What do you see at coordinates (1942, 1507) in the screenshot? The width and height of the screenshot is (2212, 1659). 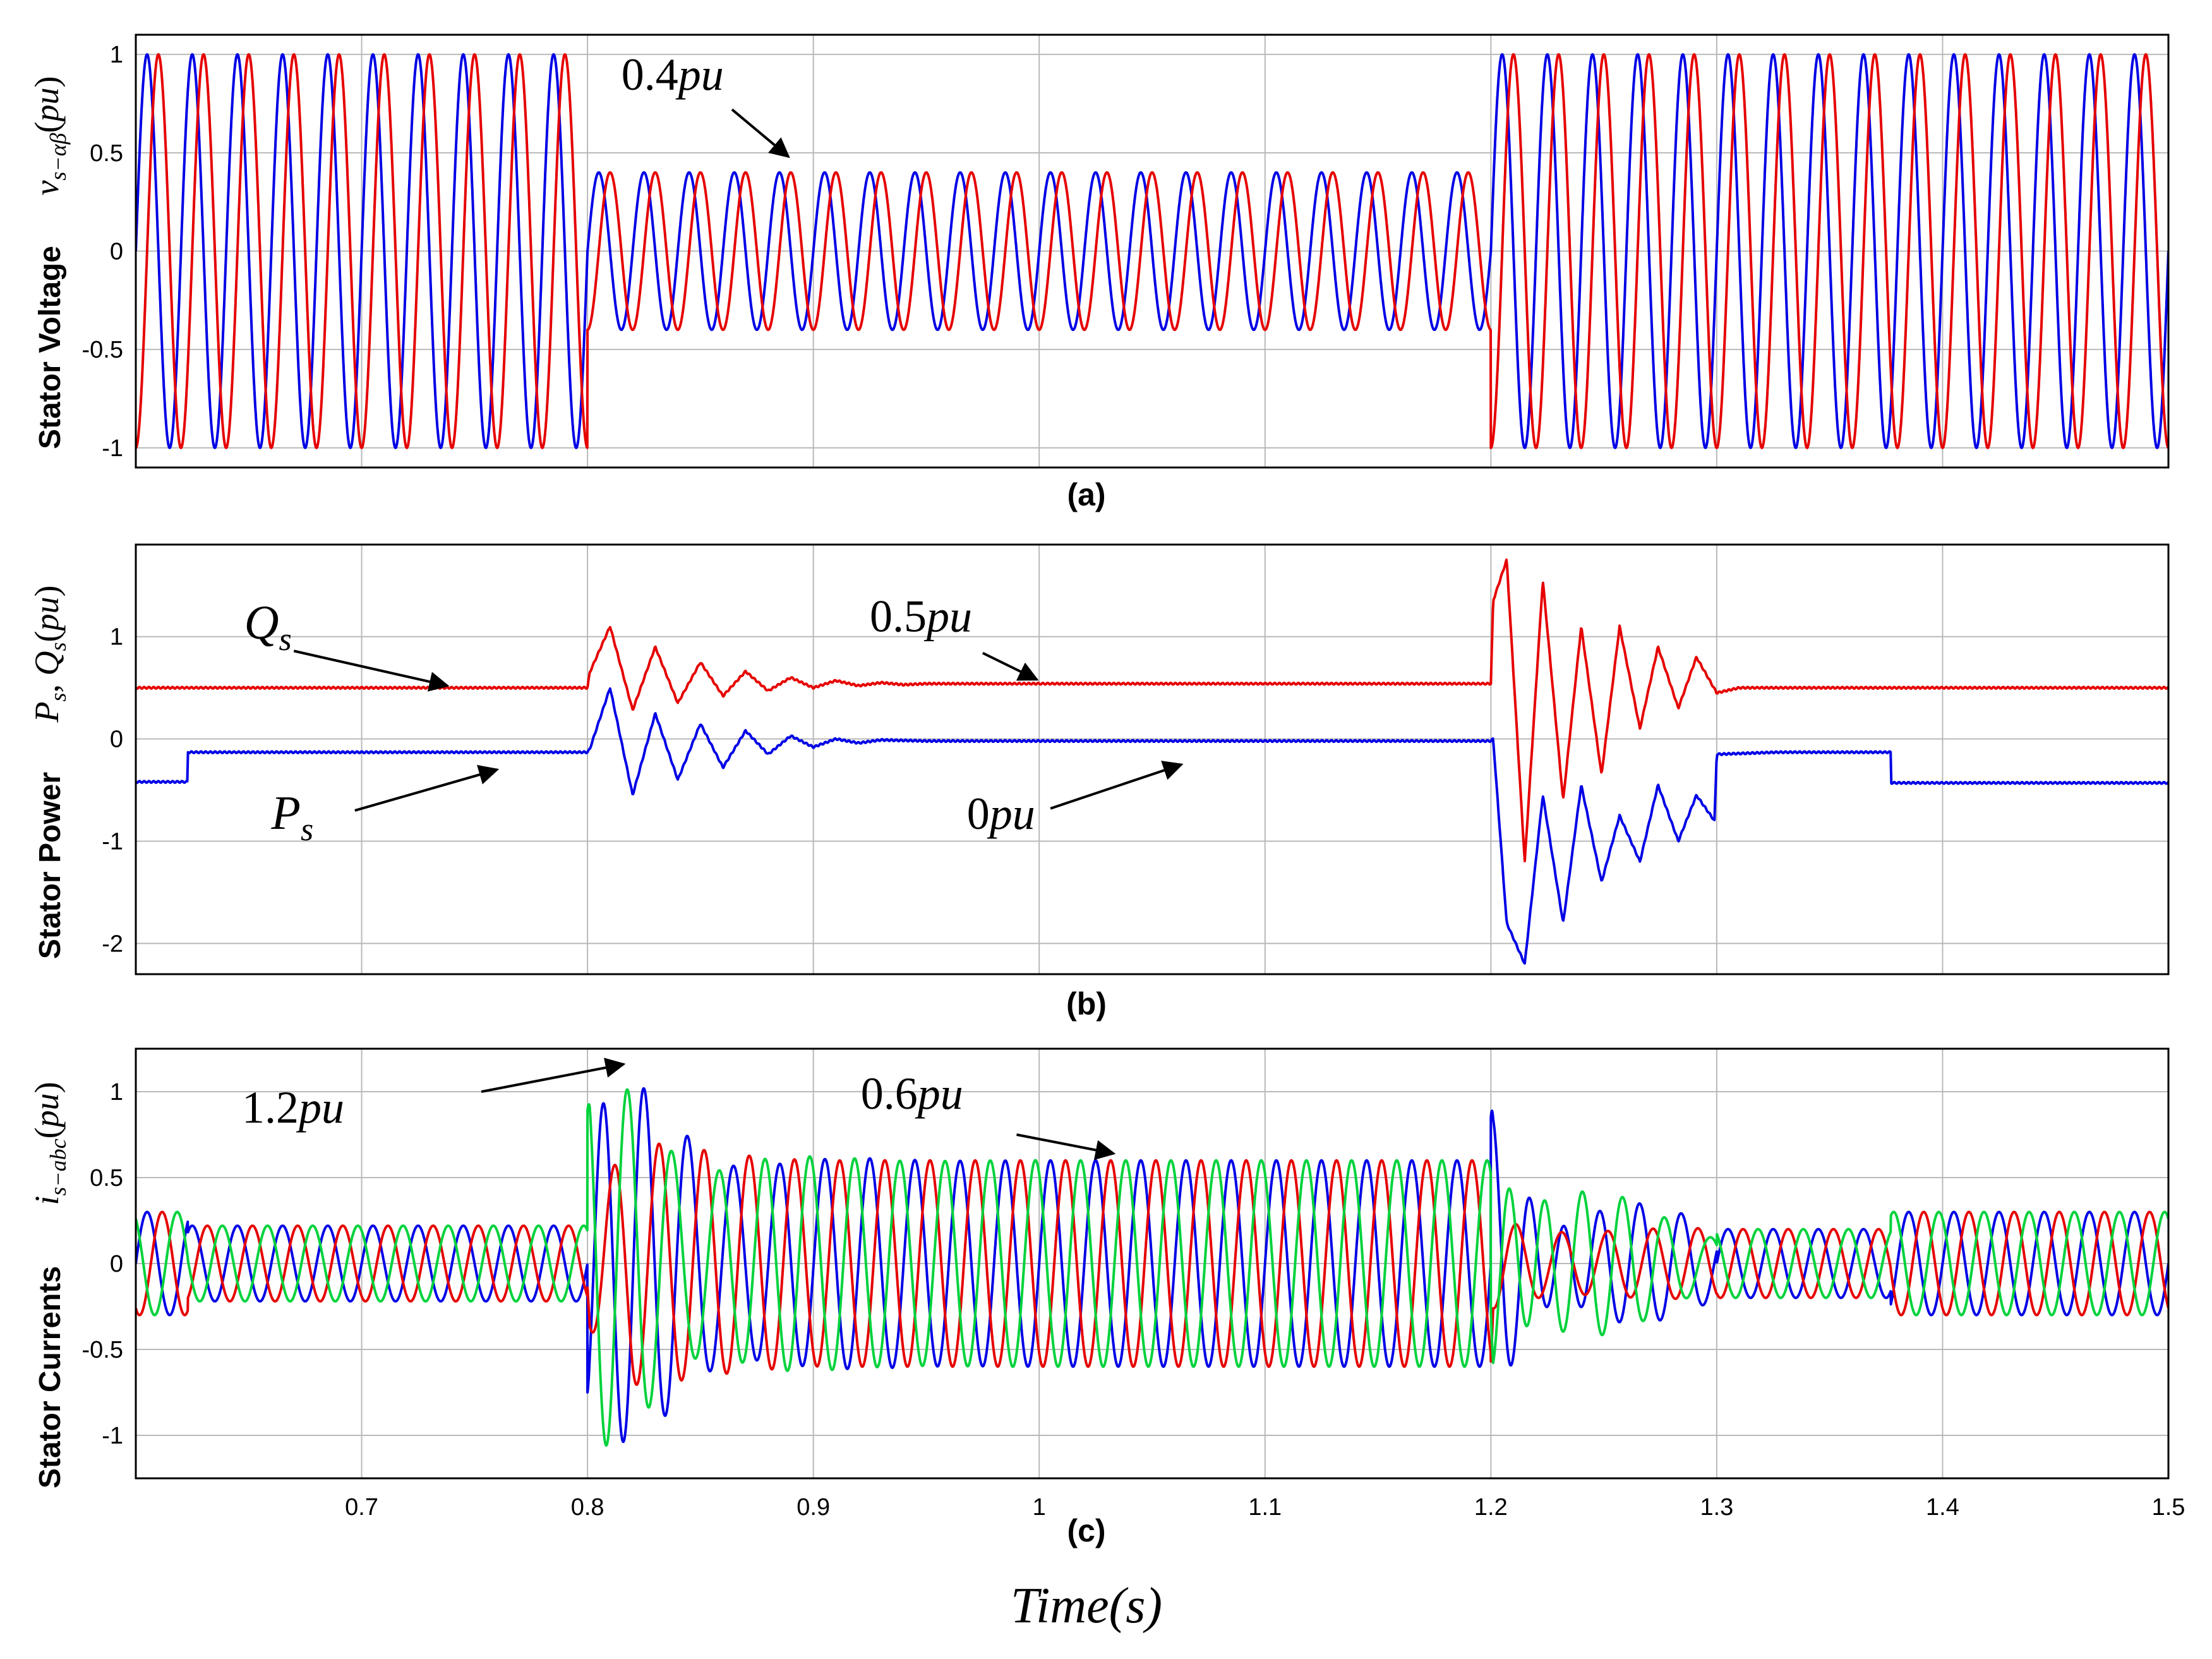 I see `x-tick-label: 1.4` at bounding box center [1942, 1507].